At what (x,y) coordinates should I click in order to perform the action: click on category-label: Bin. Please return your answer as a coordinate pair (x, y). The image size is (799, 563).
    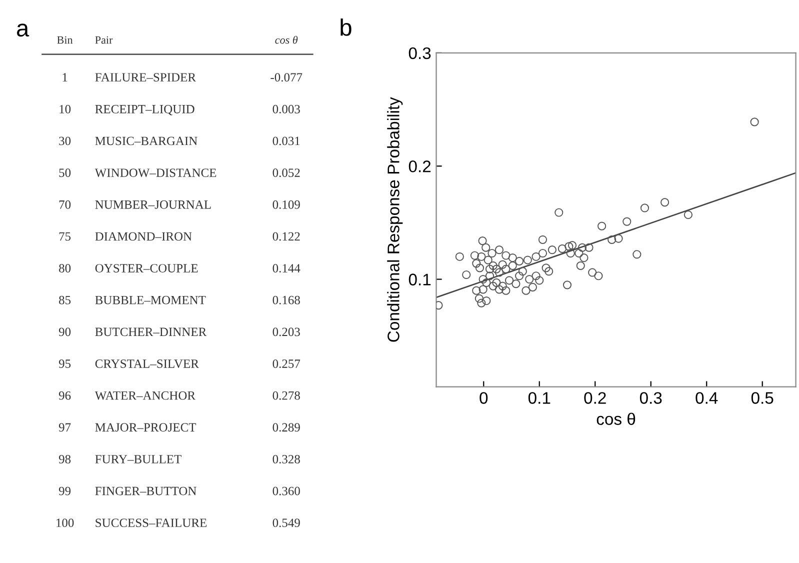
    Looking at the image, I should click on (65, 40).